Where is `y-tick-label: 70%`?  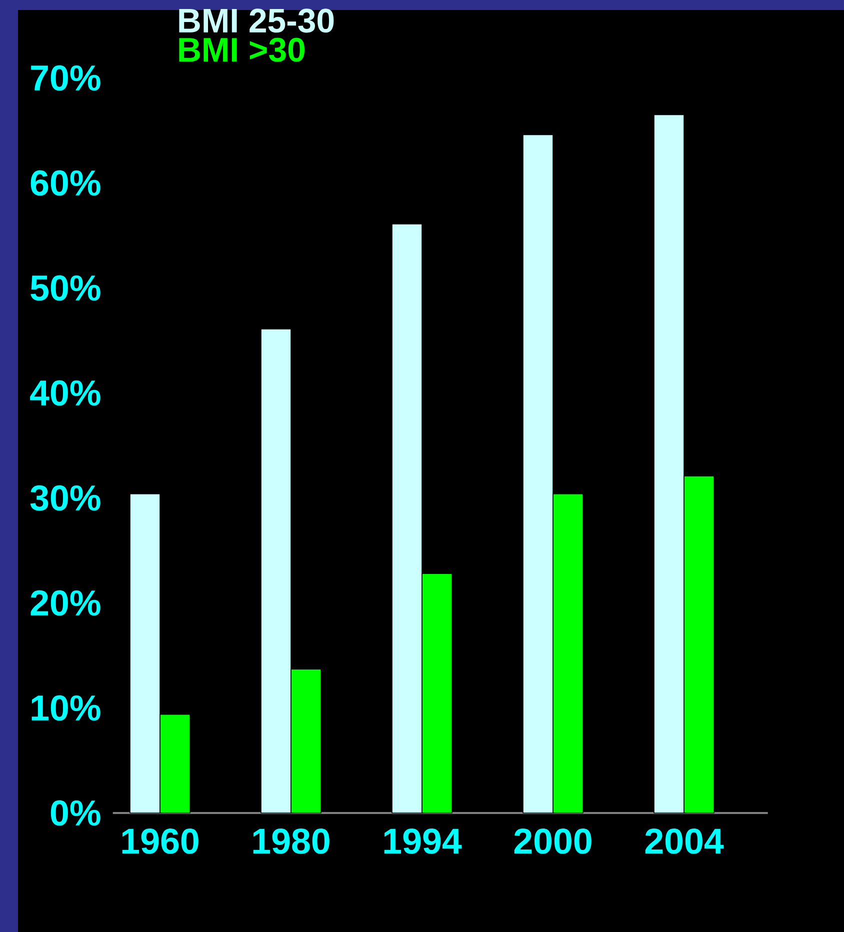 y-tick-label: 70% is located at coordinates (65, 78).